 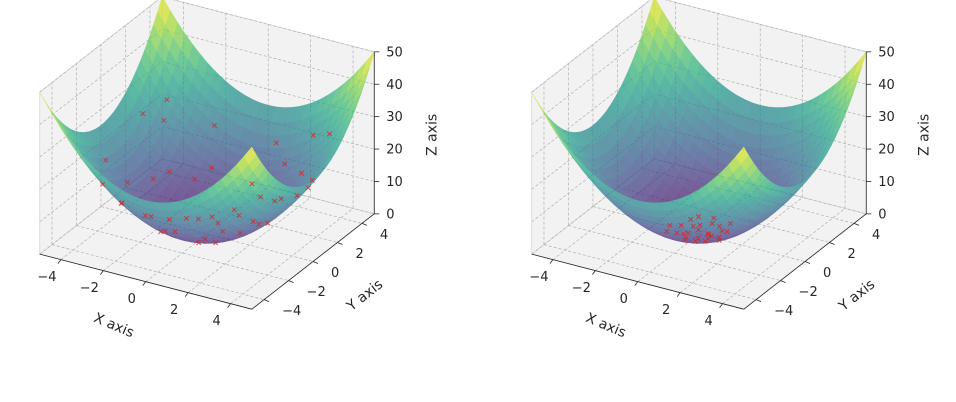 I want to click on scatter-points, so click(x=216, y=171).